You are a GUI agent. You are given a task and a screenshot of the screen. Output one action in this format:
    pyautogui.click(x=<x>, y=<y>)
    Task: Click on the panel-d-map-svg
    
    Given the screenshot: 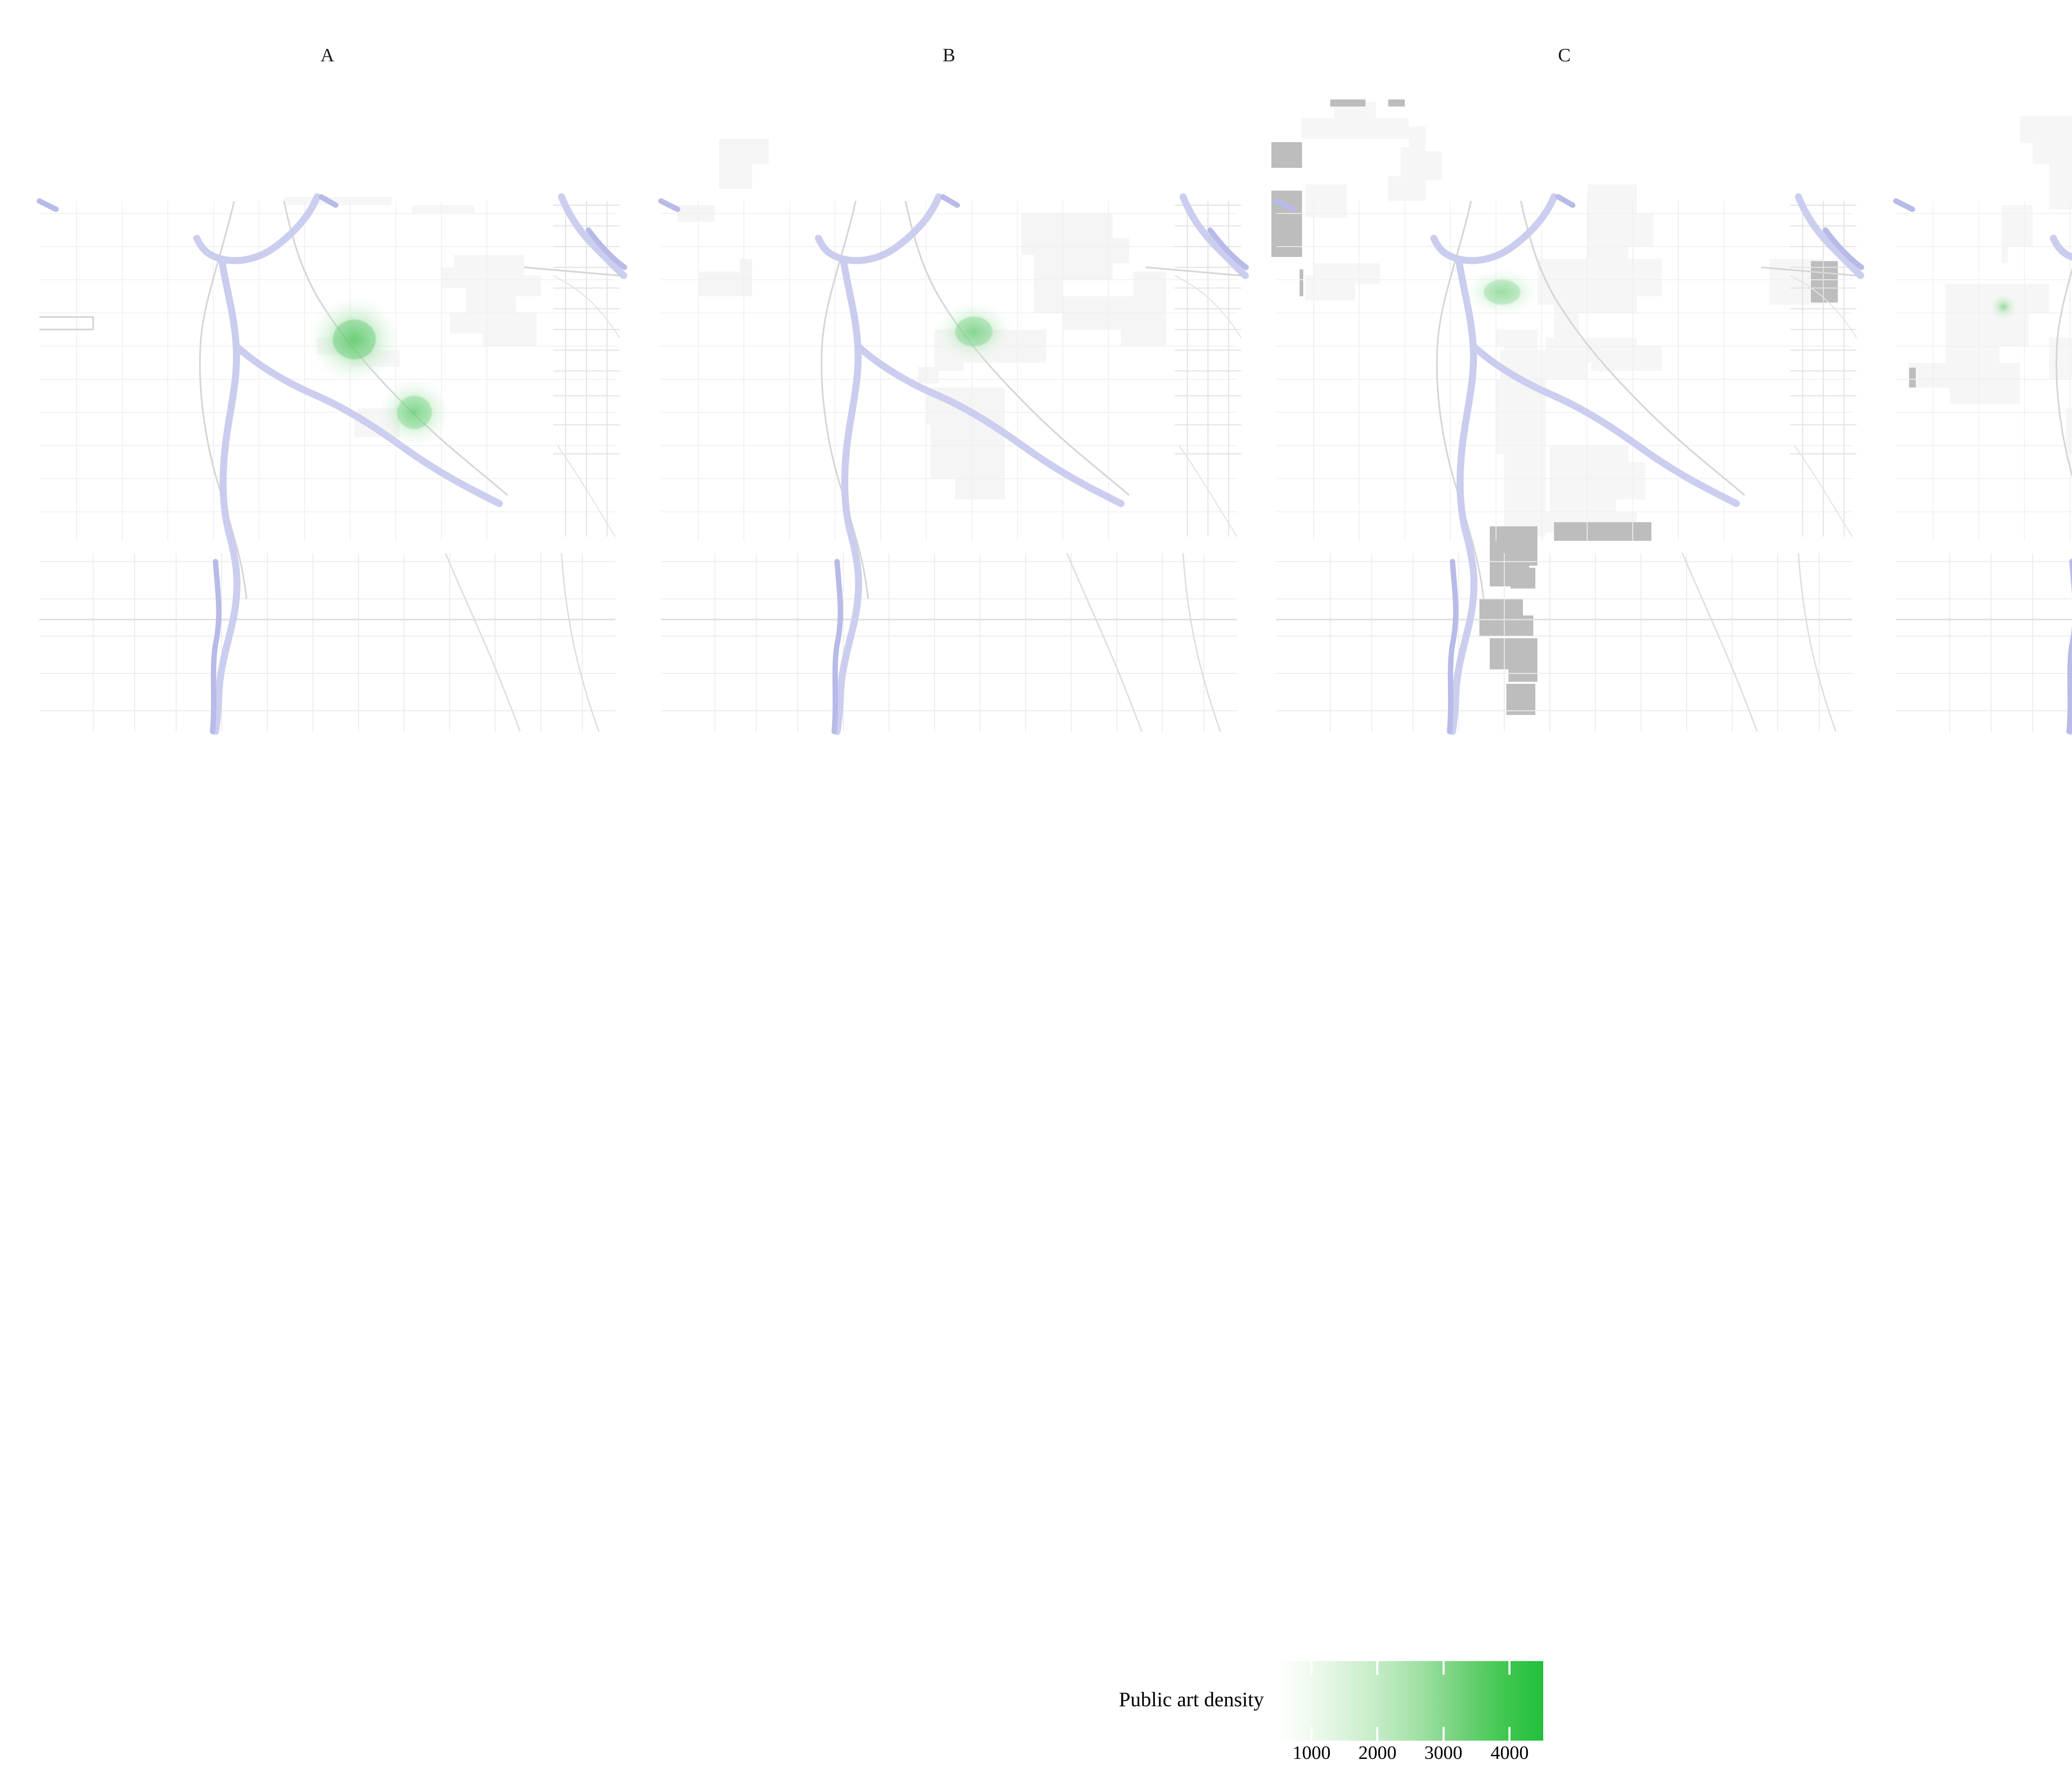 What is the action you would take?
    pyautogui.click(x=1977, y=408)
    